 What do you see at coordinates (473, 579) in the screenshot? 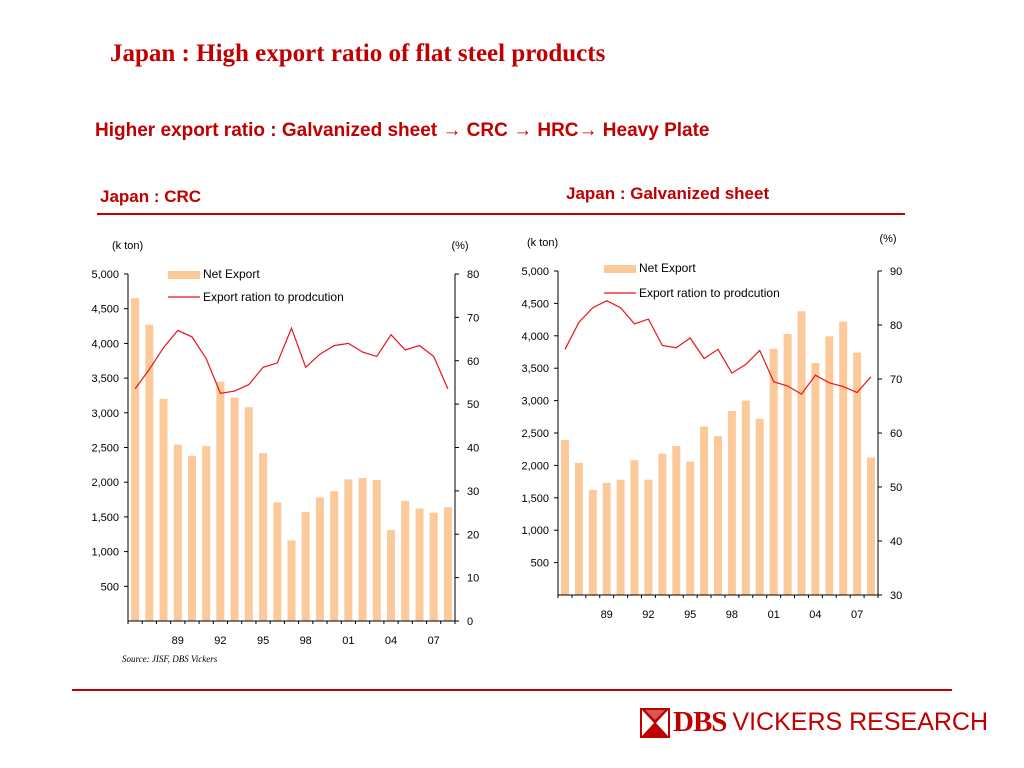
I see `right-tick-label: 10` at bounding box center [473, 579].